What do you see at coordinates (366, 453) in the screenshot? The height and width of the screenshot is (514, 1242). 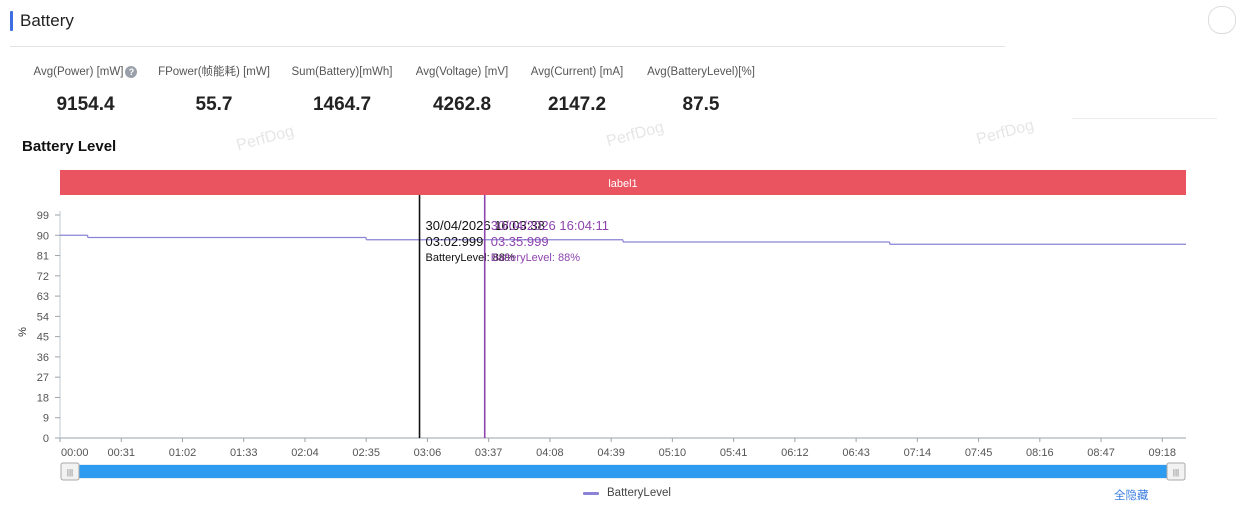 I see `x-tick-label: 02:35` at bounding box center [366, 453].